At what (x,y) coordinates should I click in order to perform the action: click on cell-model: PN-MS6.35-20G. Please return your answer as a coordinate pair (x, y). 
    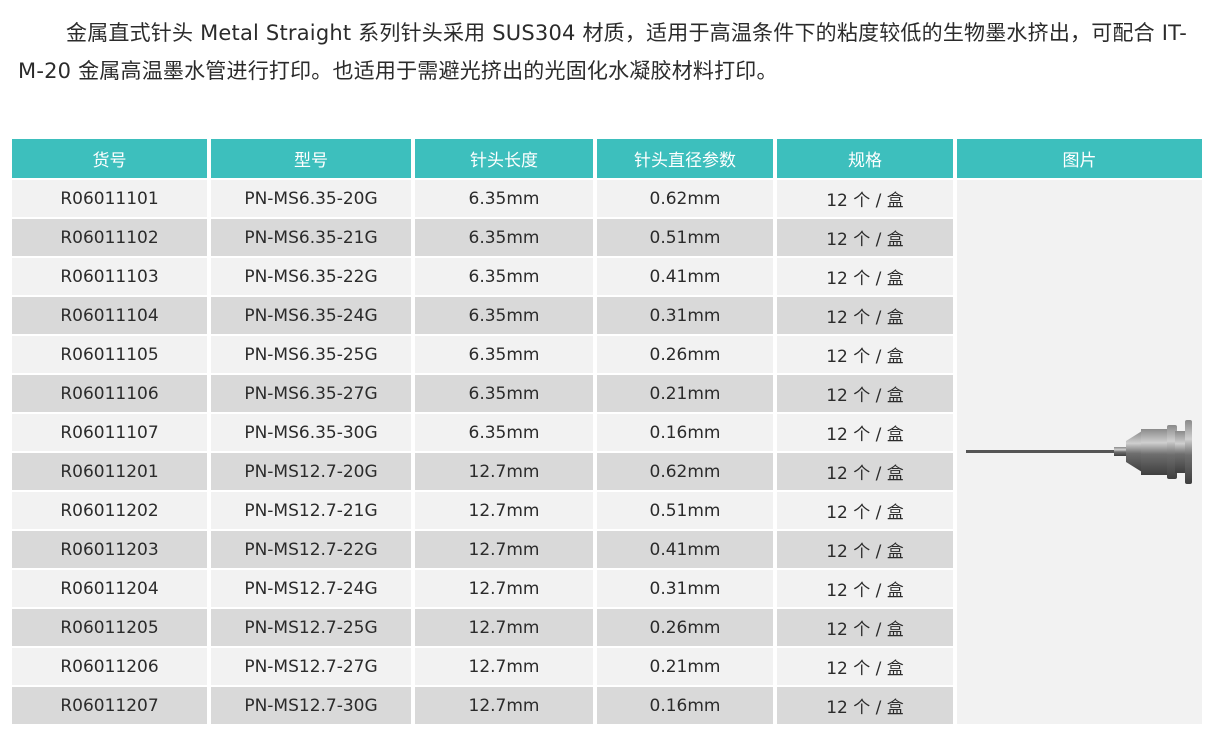
    Looking at the image, I should click on (313, 199).